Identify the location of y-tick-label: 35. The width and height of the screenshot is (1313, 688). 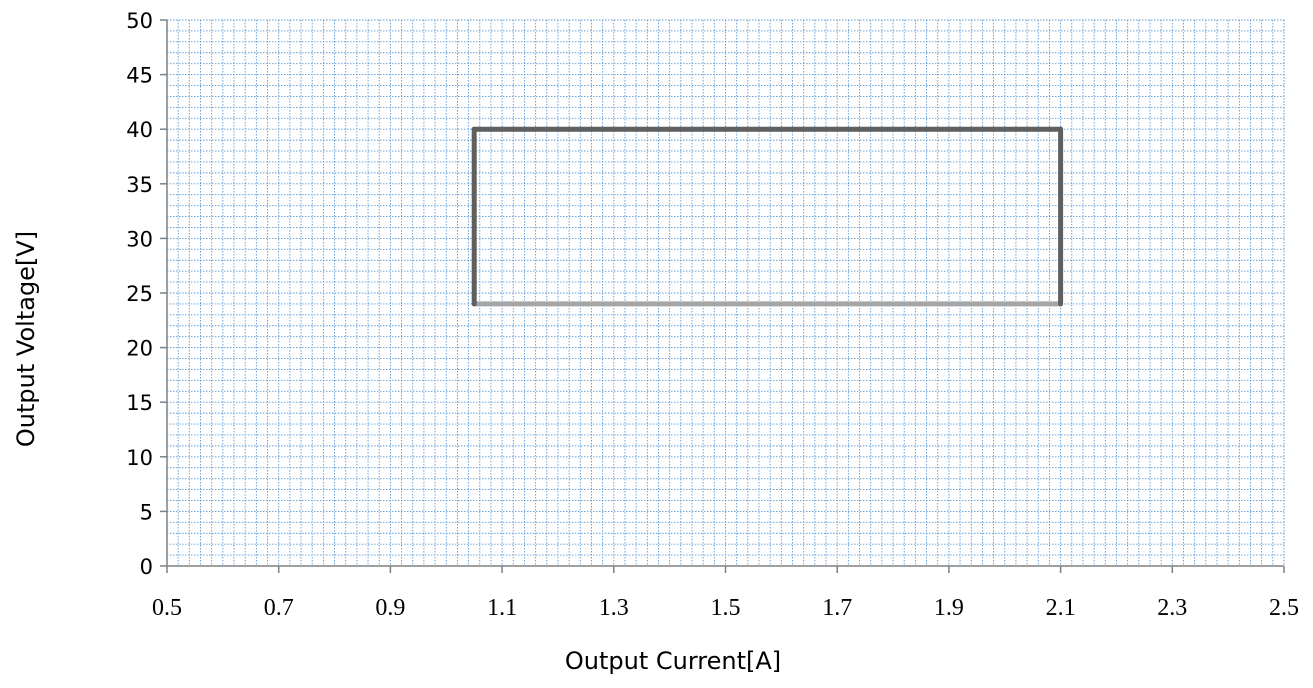
(139, 185).